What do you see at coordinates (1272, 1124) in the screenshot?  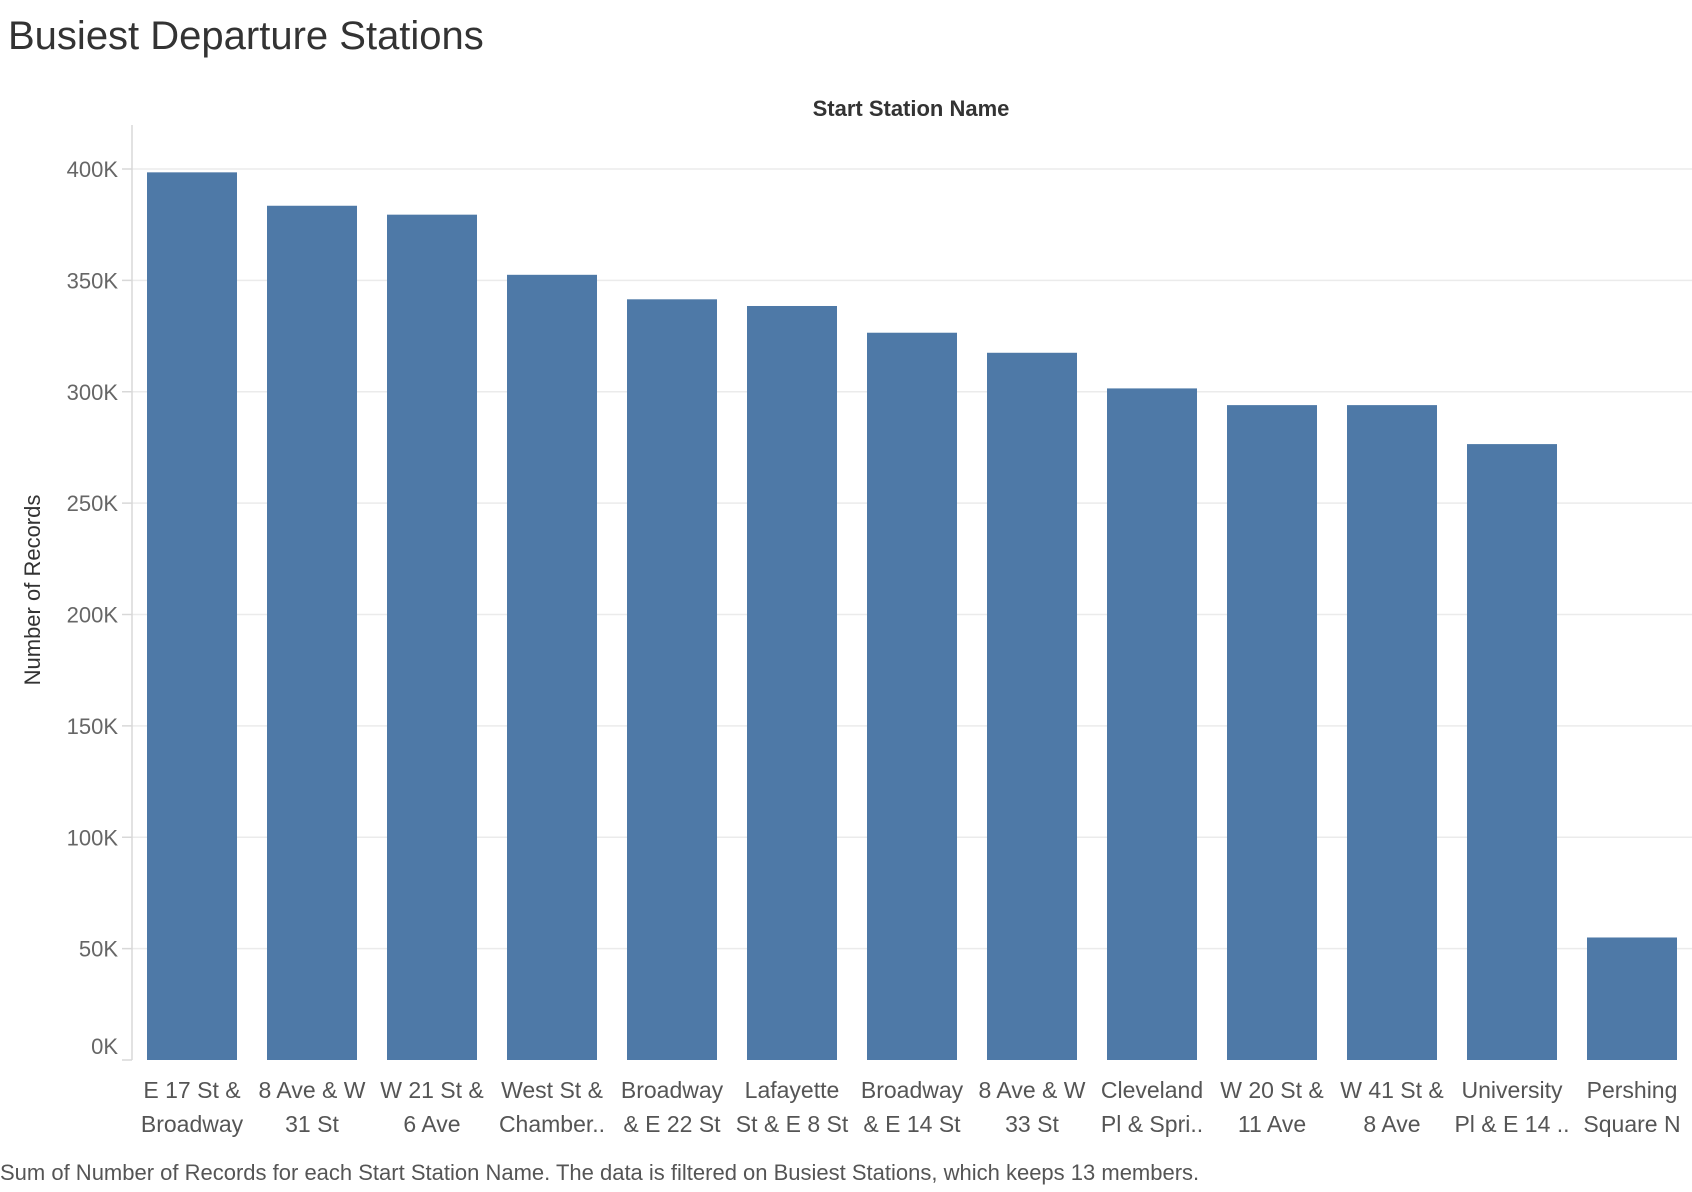 I see `x-tick-label: 11 Ave` at bounding box center [1272, 1124].